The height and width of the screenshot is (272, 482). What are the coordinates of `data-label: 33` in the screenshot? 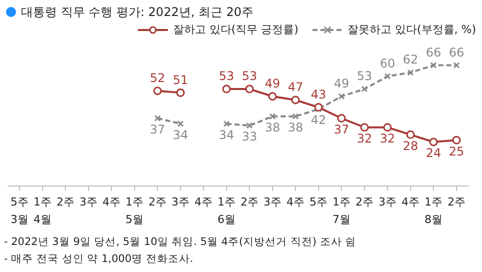 It's located at (250, 137).